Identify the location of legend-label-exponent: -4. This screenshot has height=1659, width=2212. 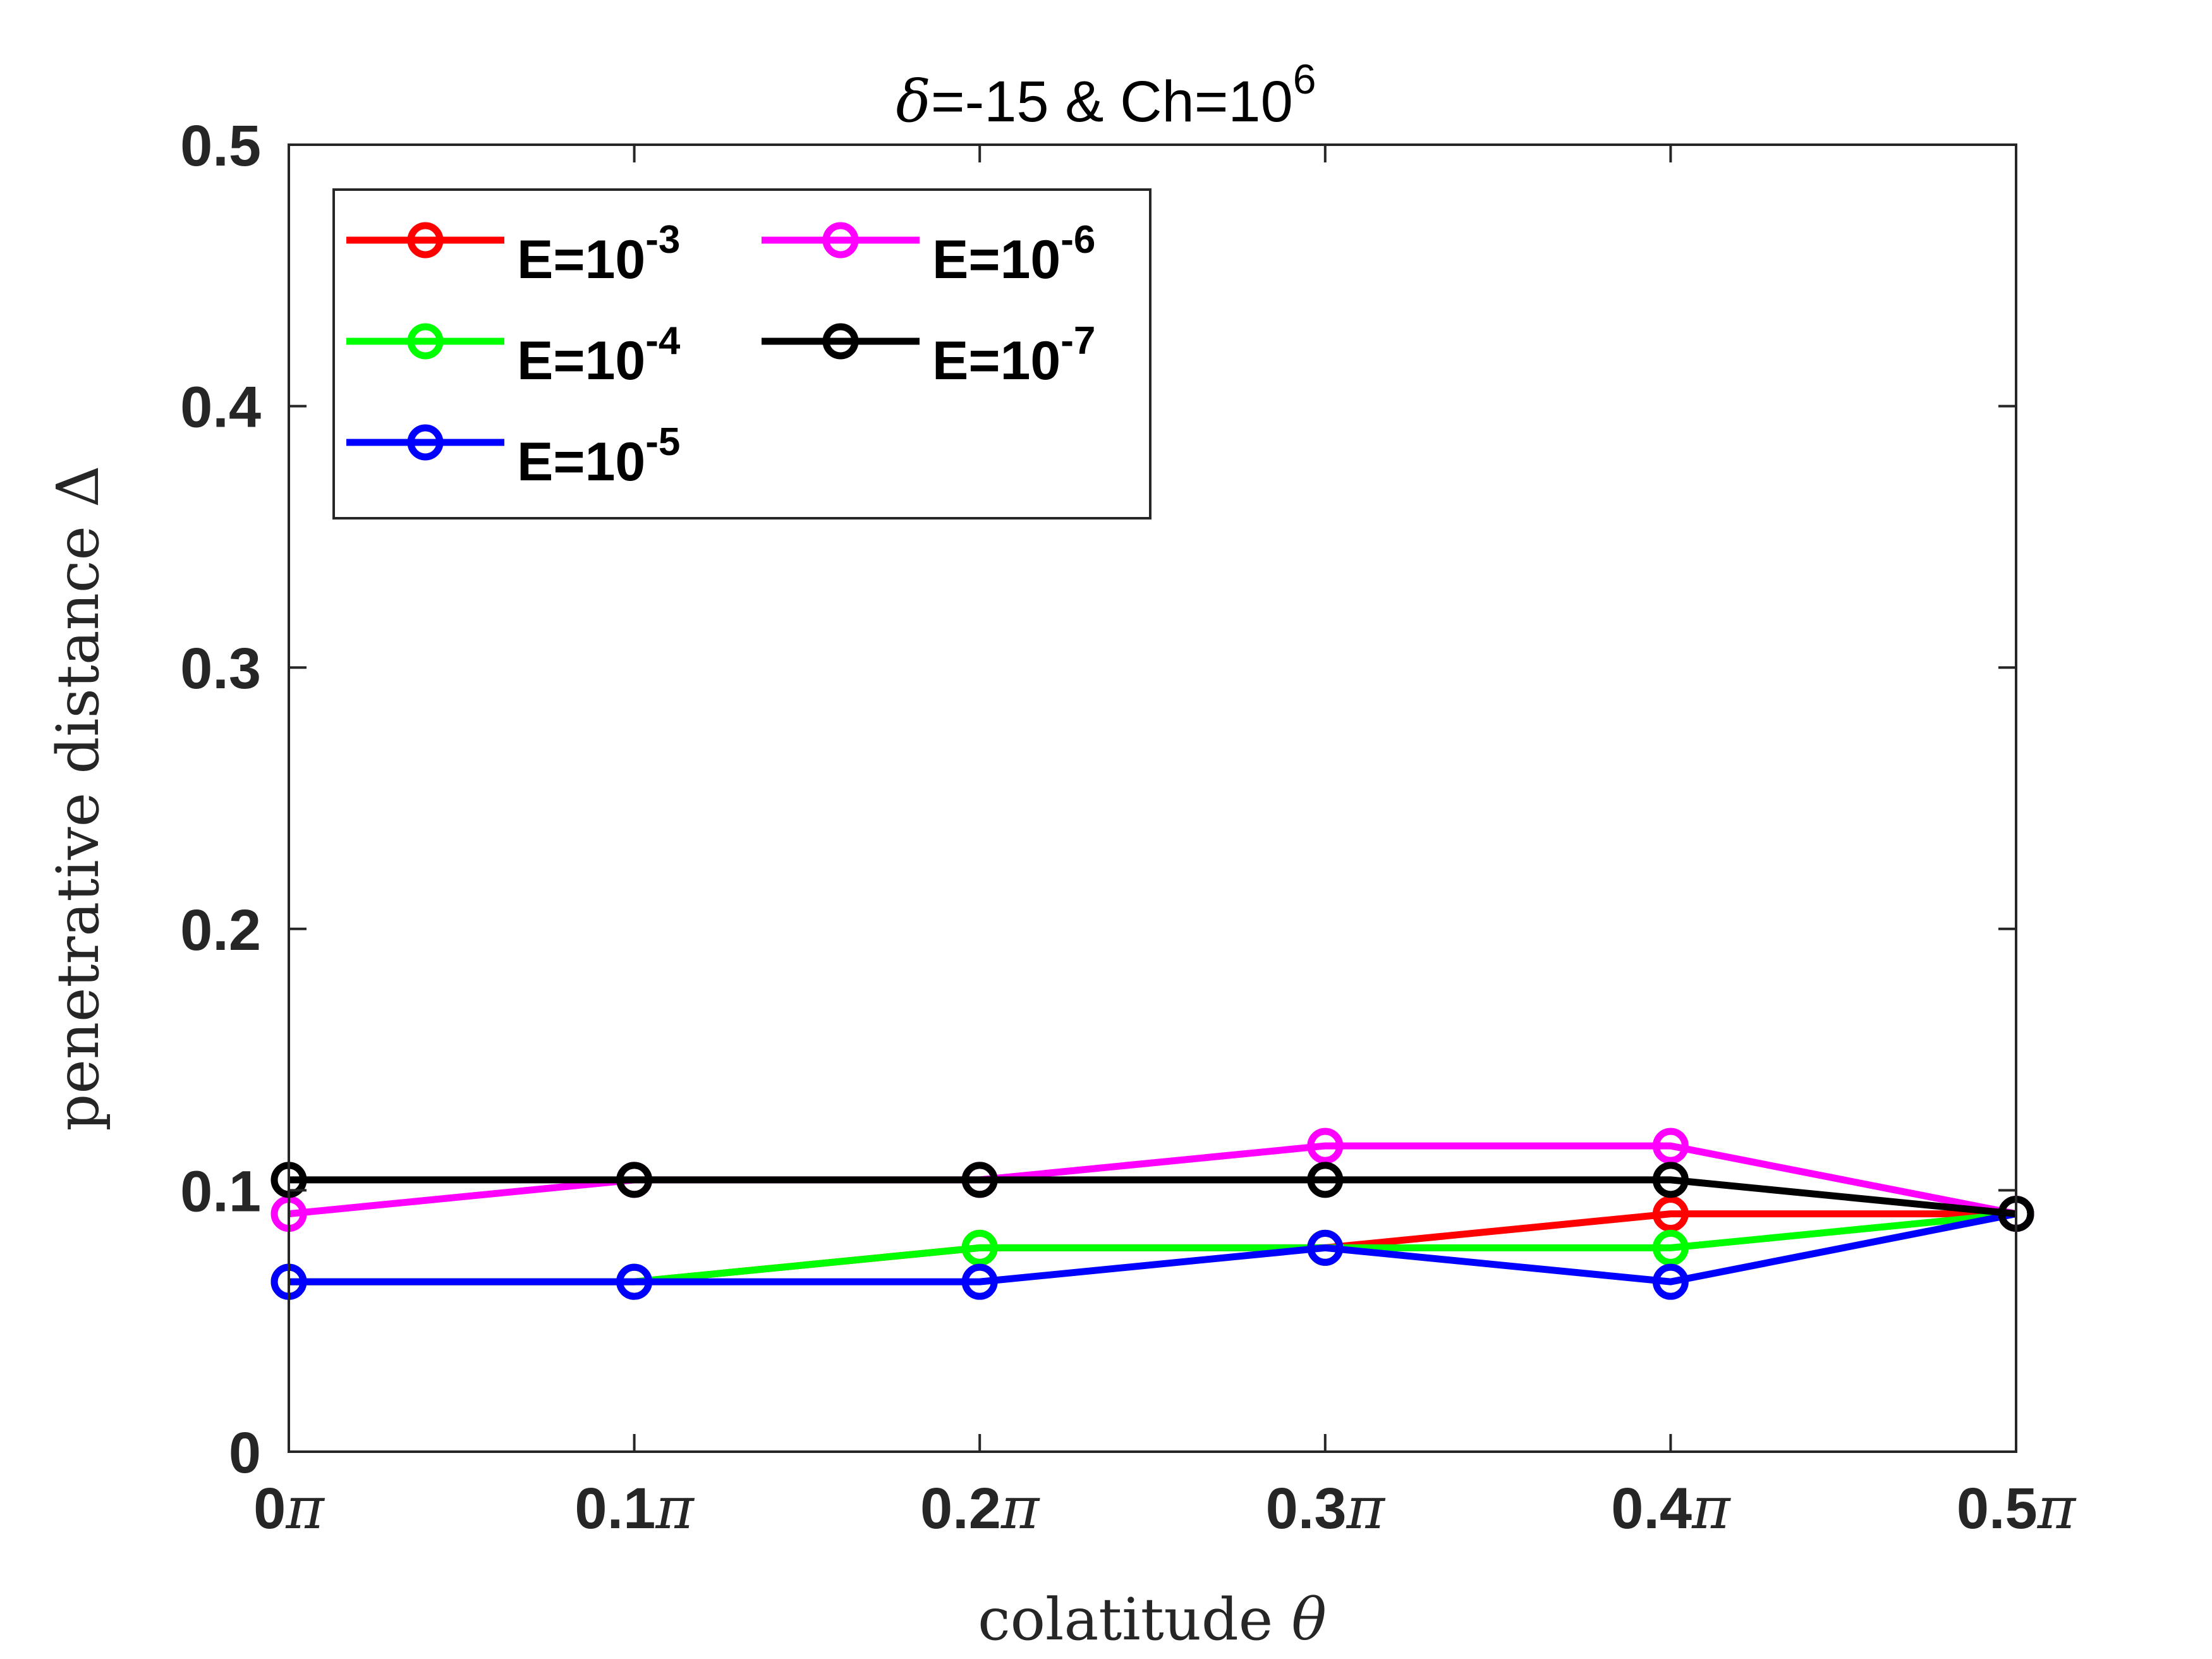
(663, 341).